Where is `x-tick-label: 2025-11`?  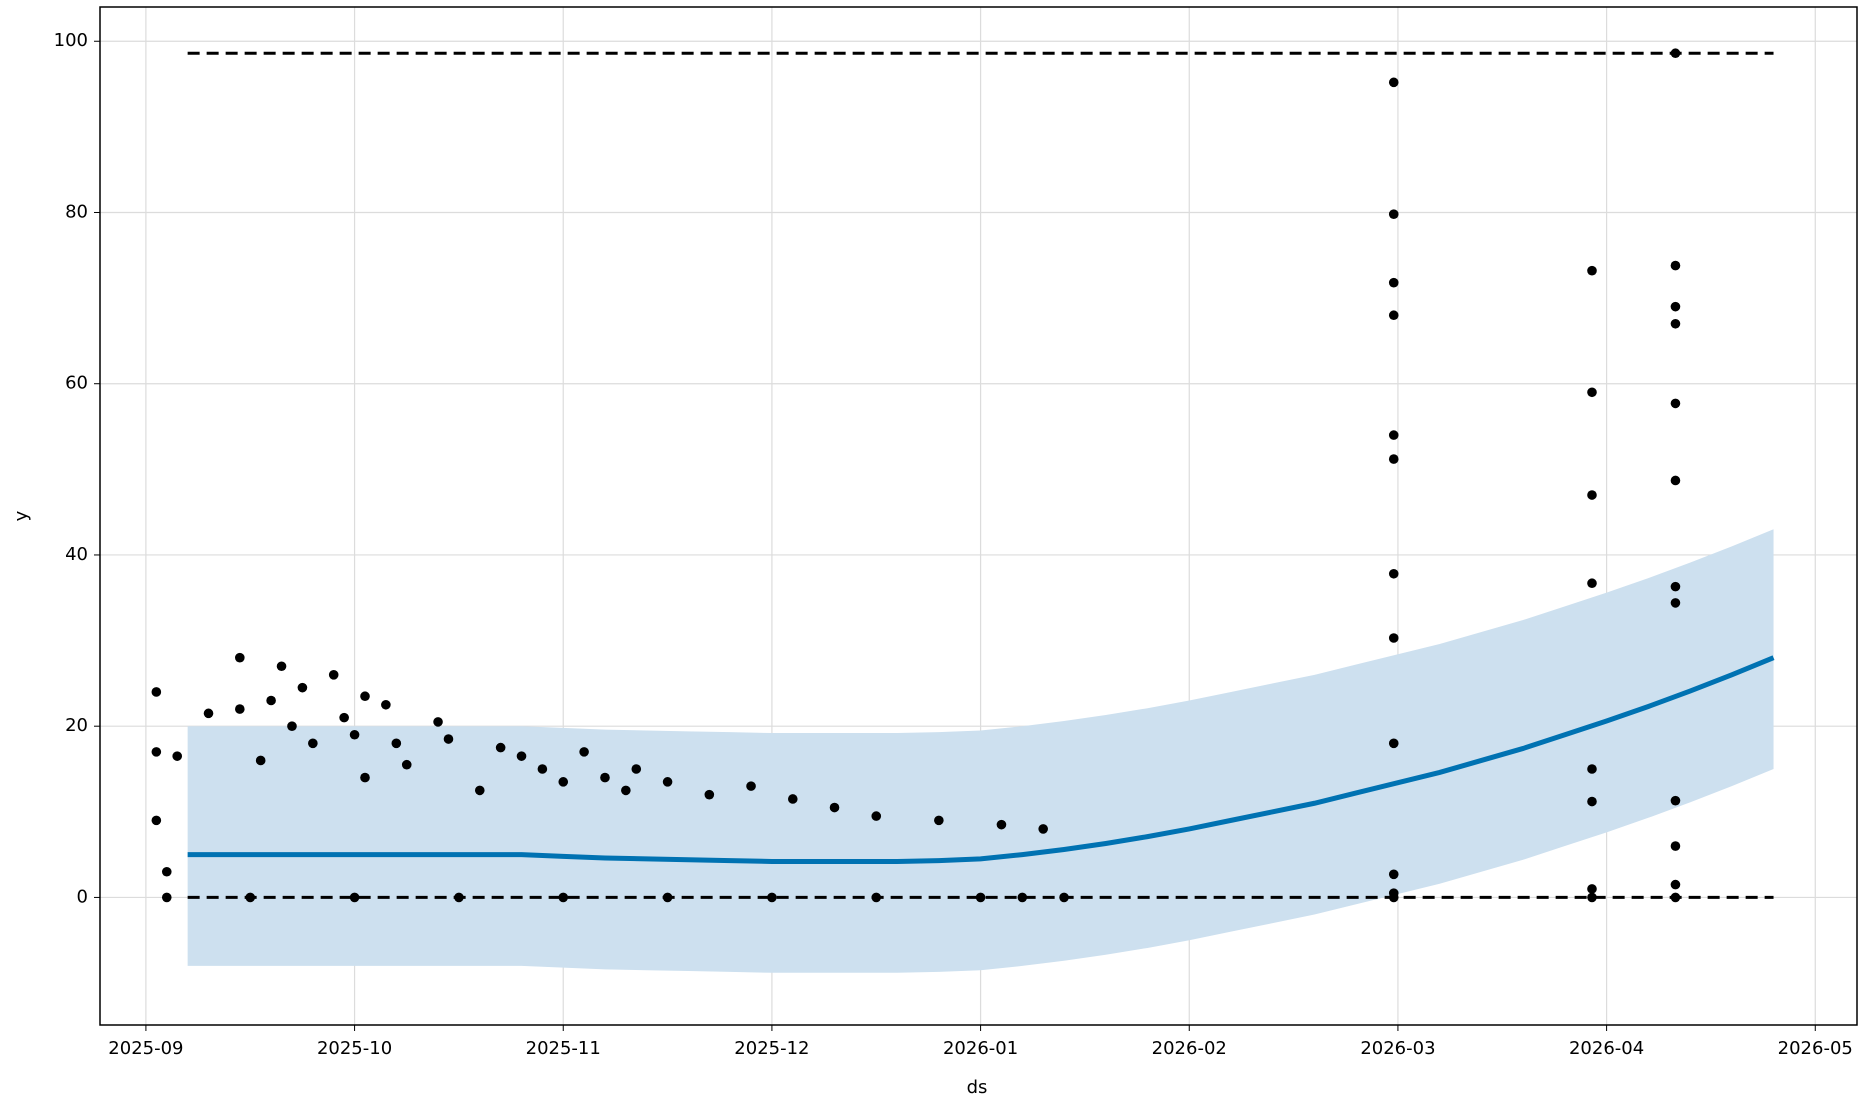
x-tick-label: 2025-11 is located at coordinates (563, 1048).